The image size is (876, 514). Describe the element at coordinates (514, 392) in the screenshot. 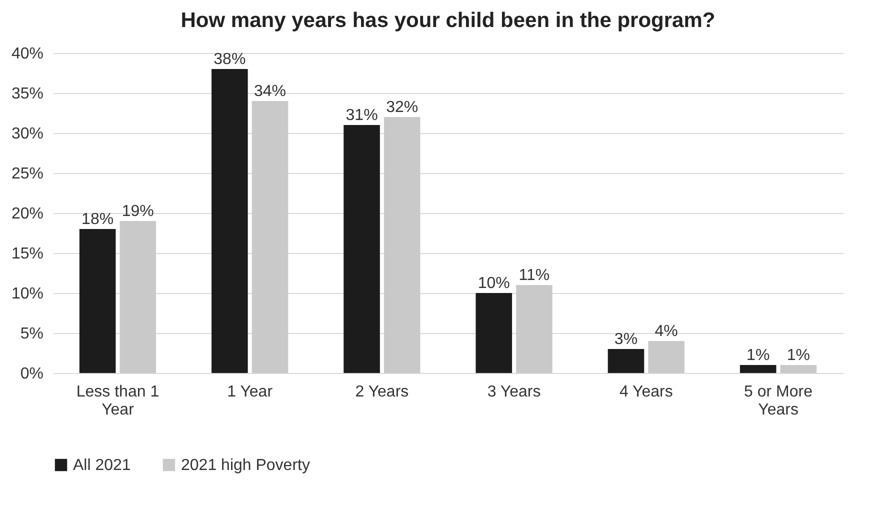

I see `x-tick-label: 3 Years` at that location.